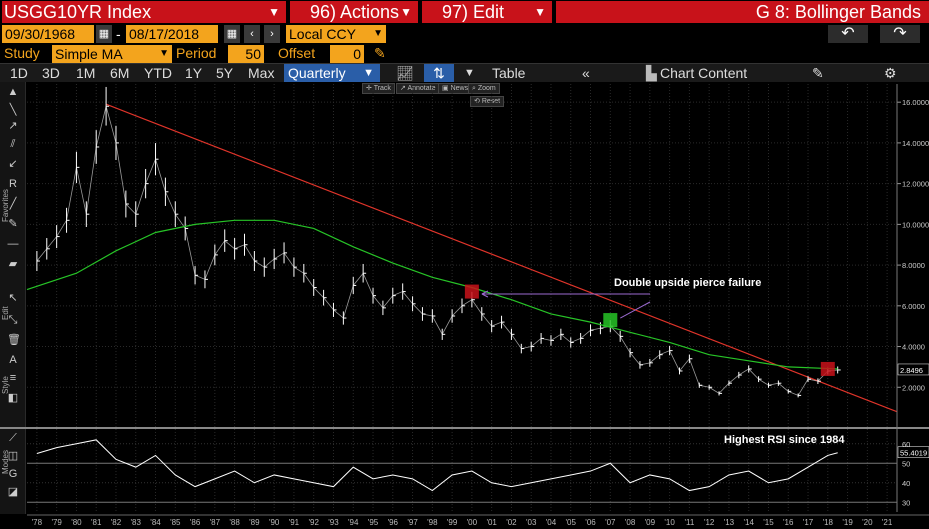  Describe the element at coordinates (13, 456) in the screenshot. I see `mode-icon: ◫` at that location.